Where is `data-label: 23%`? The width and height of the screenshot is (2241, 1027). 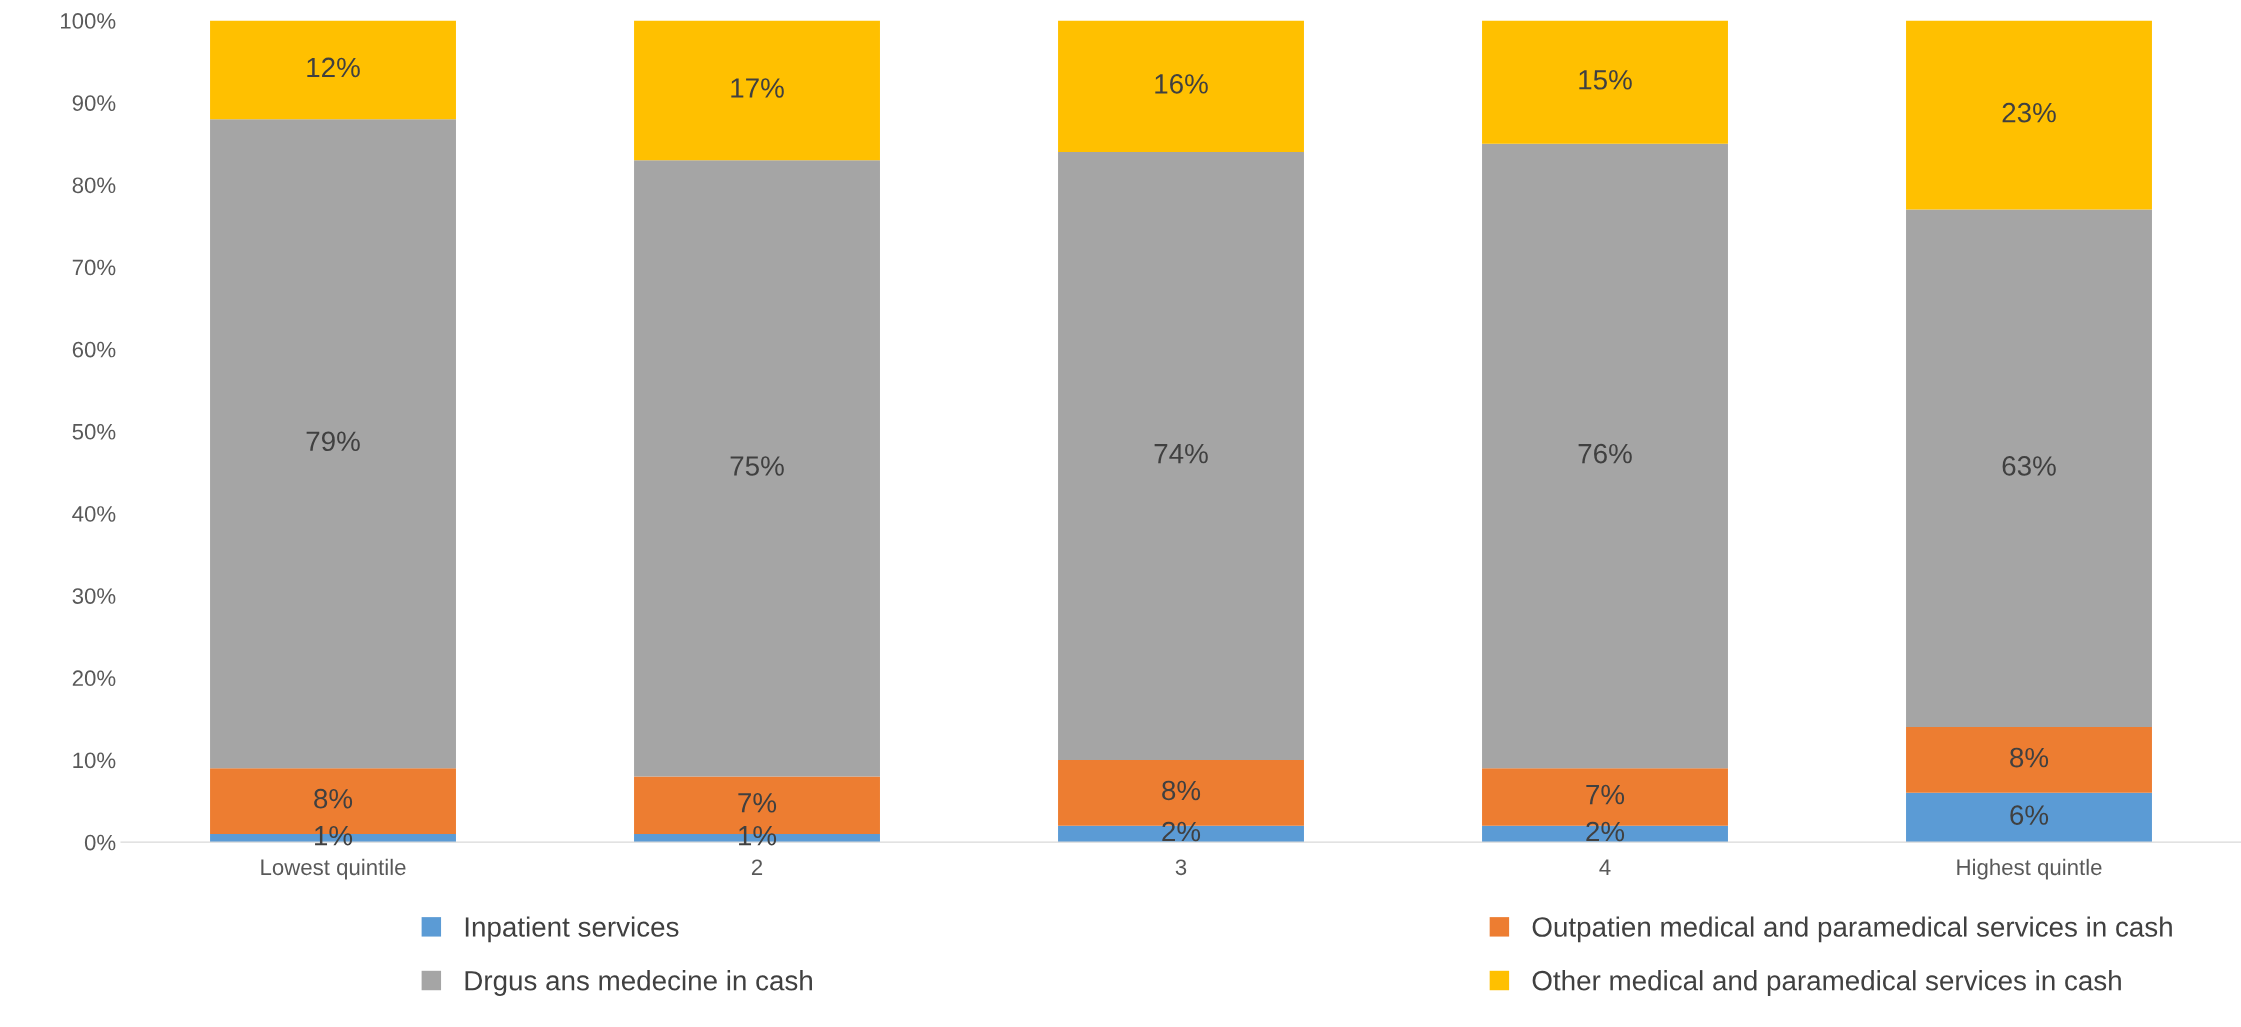 data-label: 23% is located at coordinates (2029, 112).